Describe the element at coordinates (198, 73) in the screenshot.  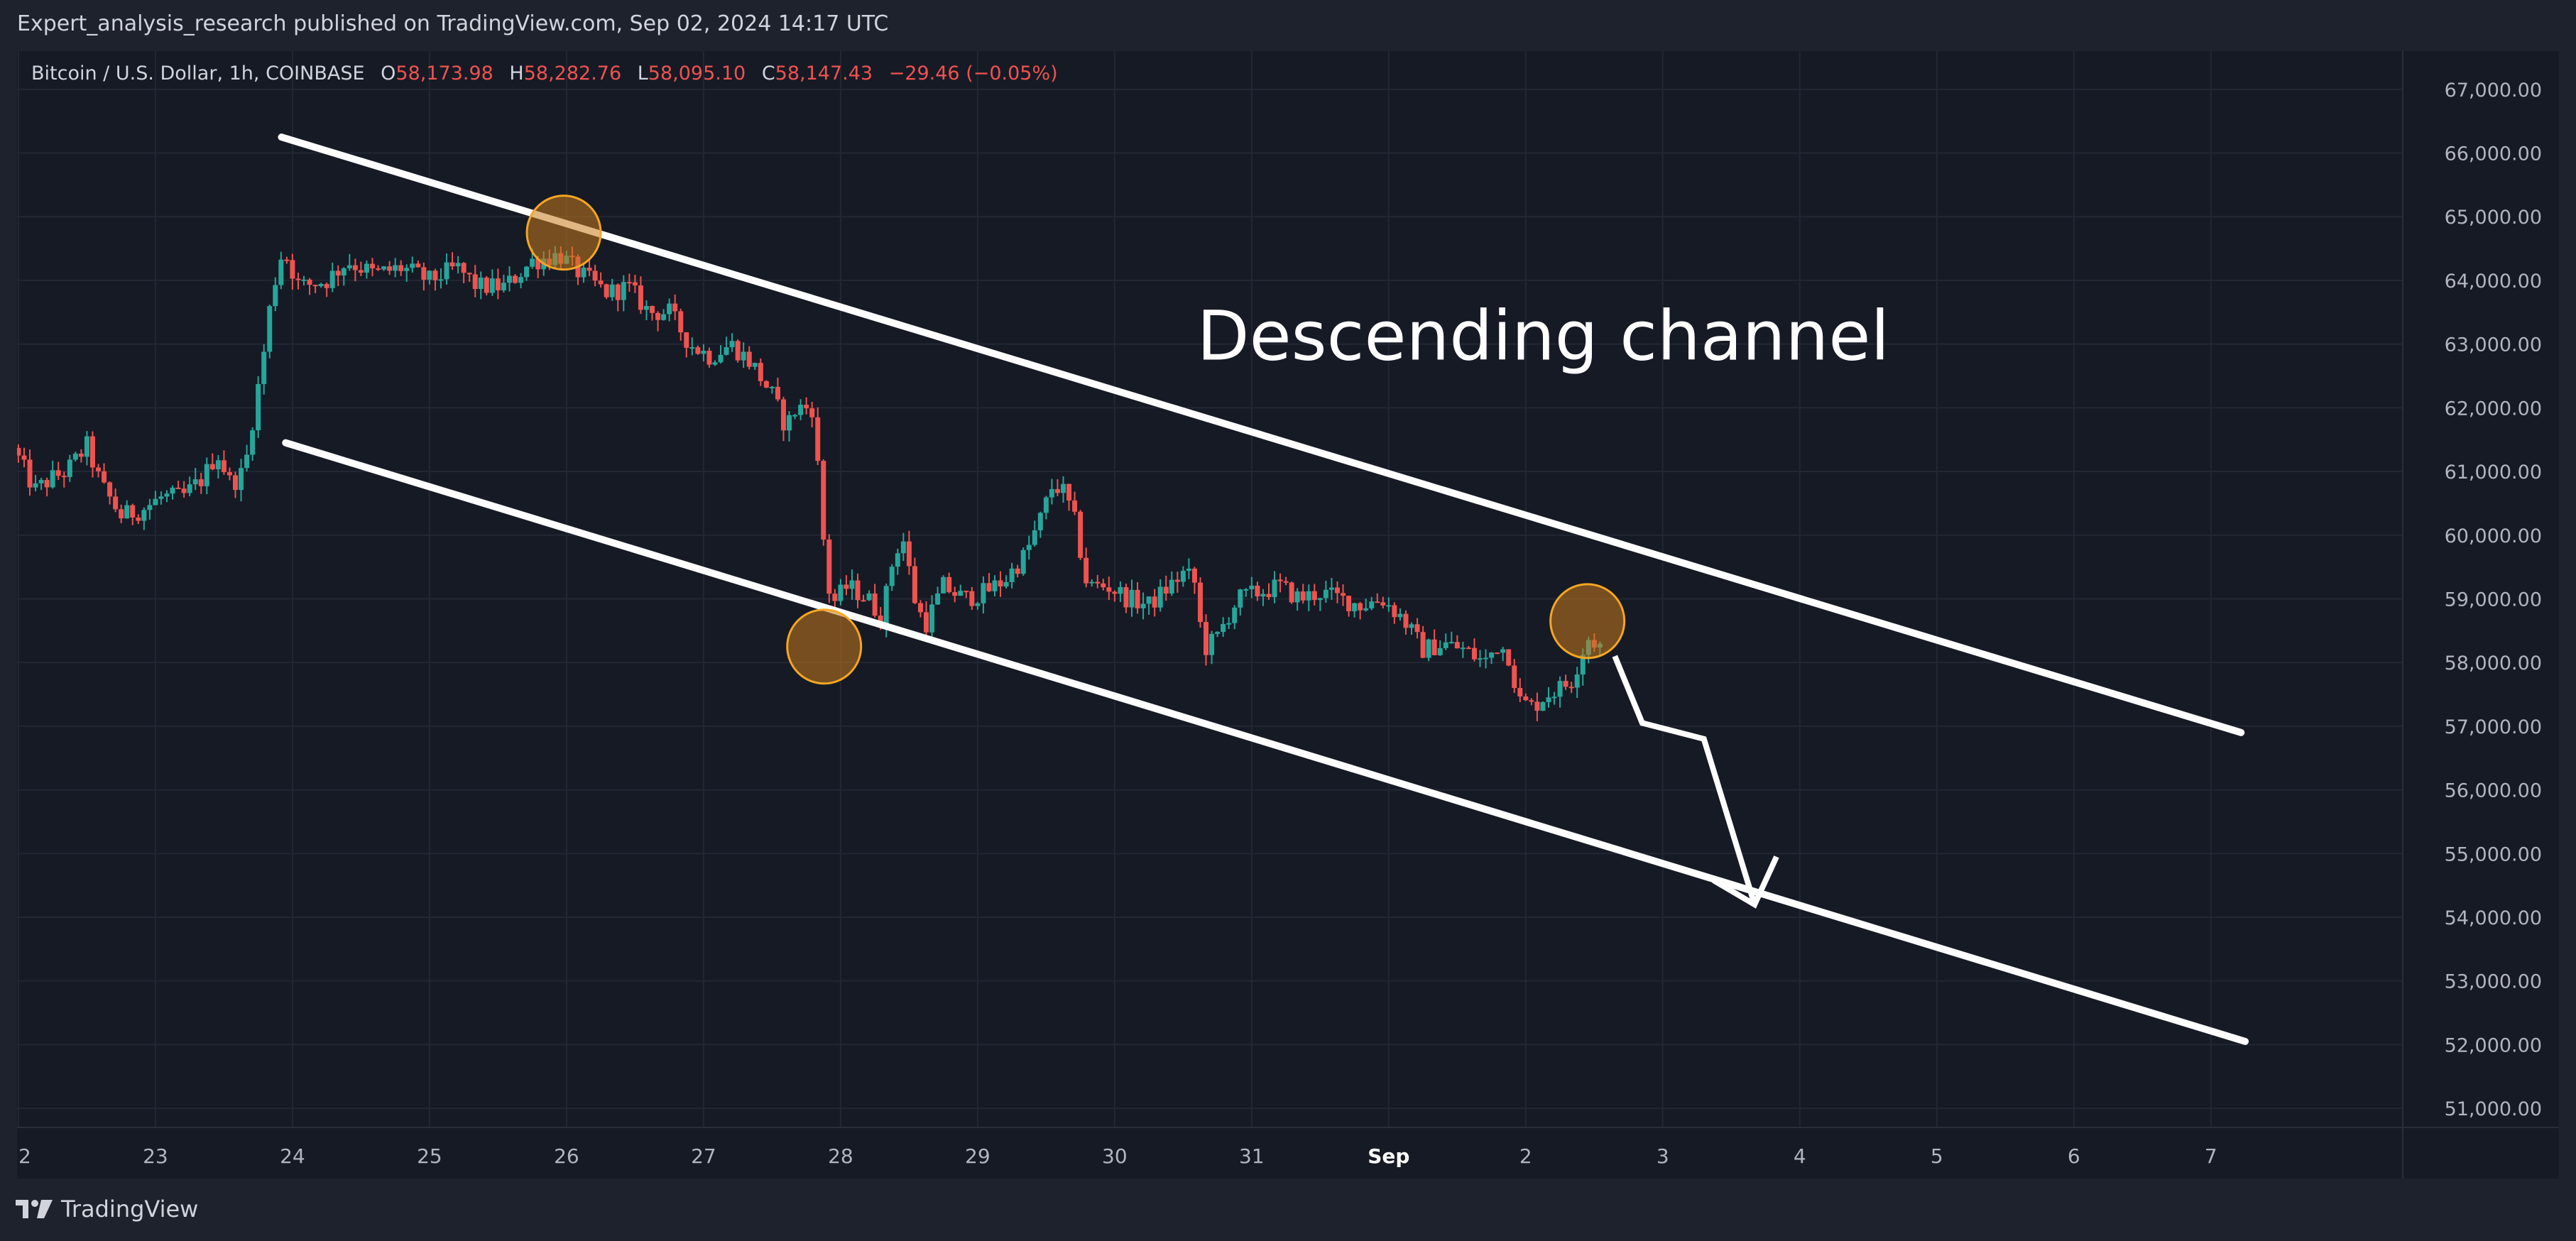
I see `legend-symbol: Bitcoin / U.S. Dollar, 1h, COINBASE` at that location.